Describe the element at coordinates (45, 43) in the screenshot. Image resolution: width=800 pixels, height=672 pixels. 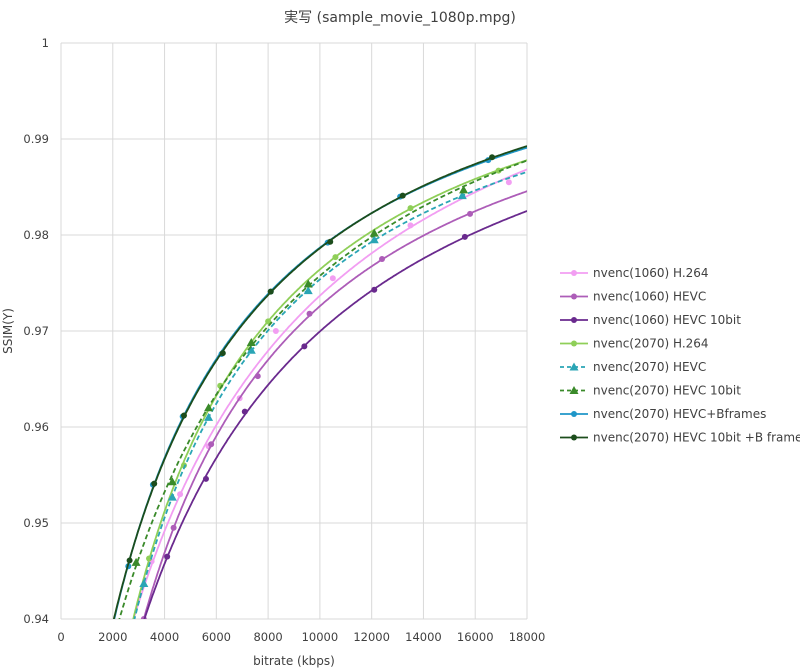
I see `y-tick-label: 1` at that location.